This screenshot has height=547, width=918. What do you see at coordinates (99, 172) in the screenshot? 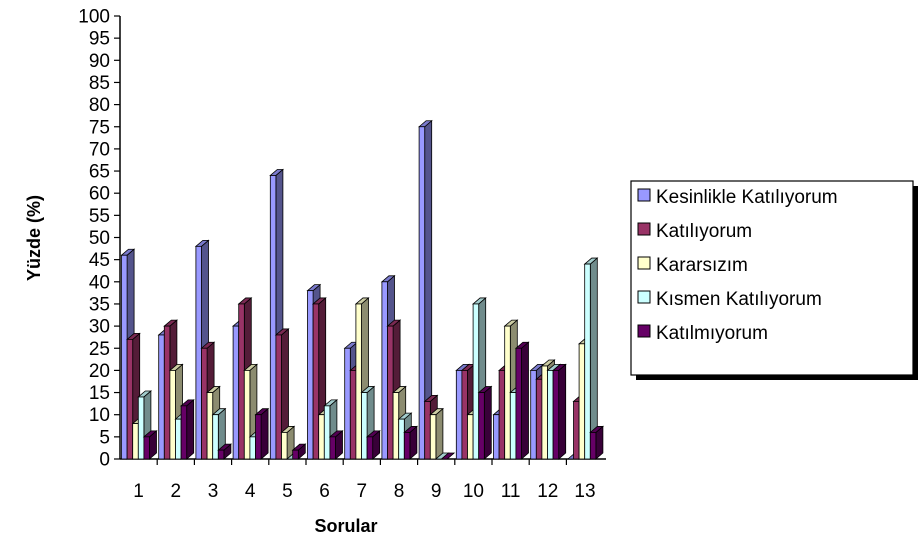
I see `y-tick-label: 65` at bounding box center [99, 172].